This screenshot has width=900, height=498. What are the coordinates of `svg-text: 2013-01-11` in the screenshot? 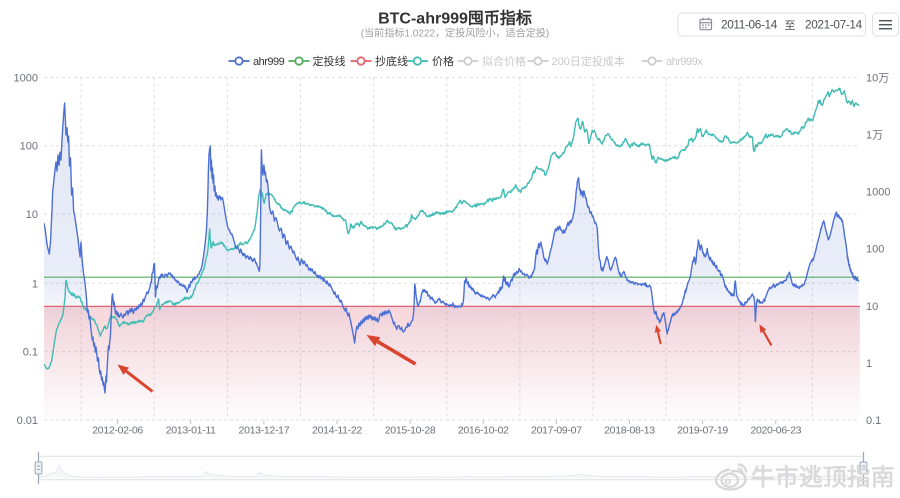 It's located at (191, 431).